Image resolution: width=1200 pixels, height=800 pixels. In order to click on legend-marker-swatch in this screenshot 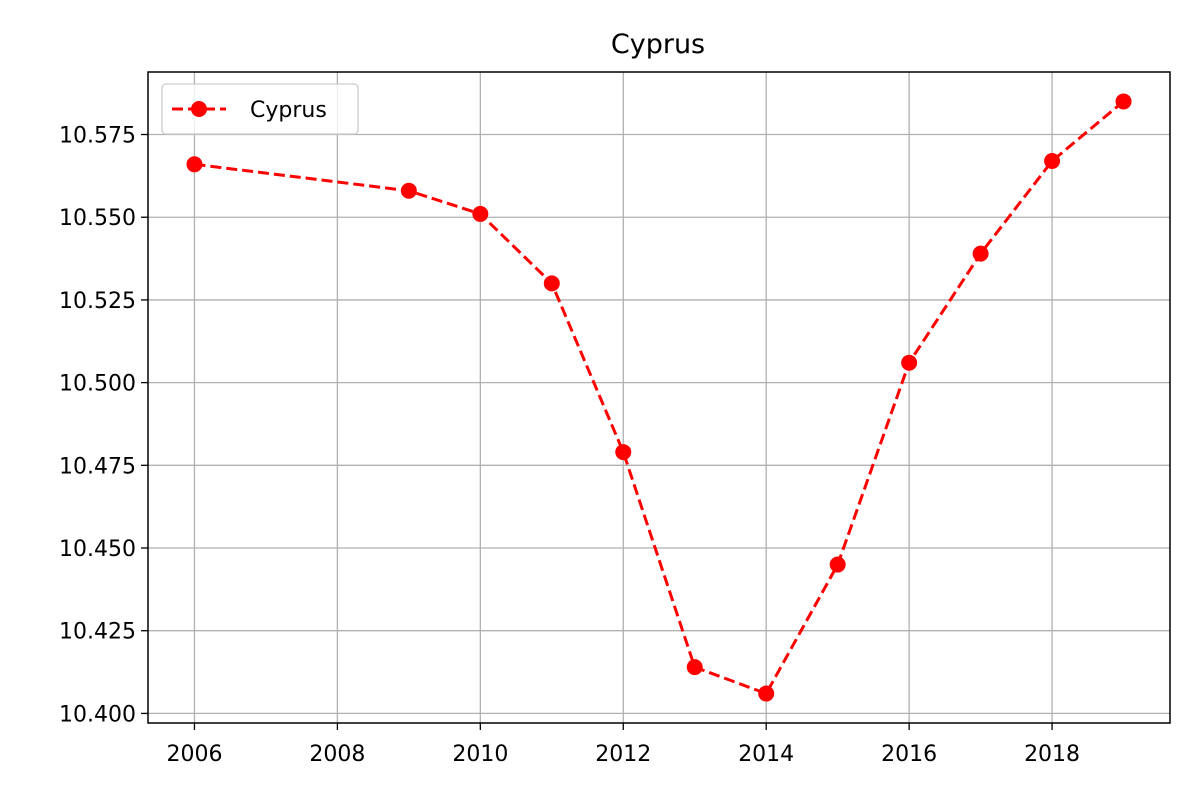, I will do `click(199, 109)`.